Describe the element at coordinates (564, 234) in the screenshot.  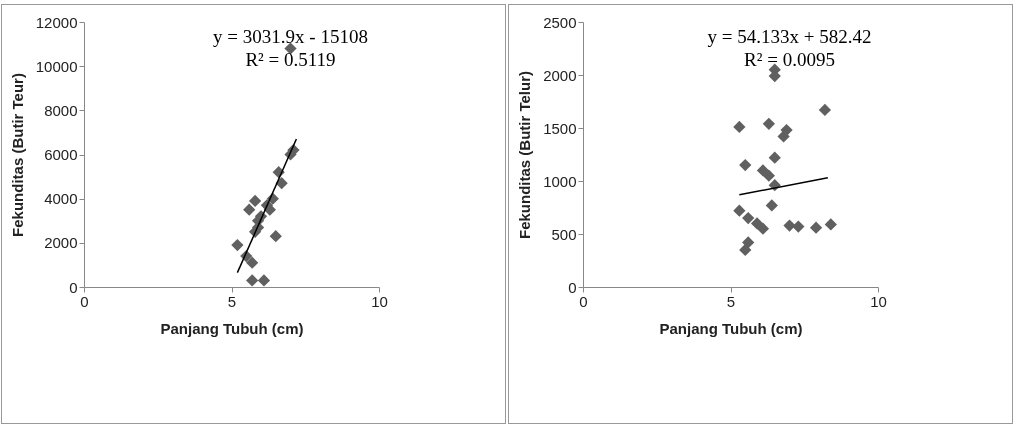
I see `y-tick-label: 500` at that location.